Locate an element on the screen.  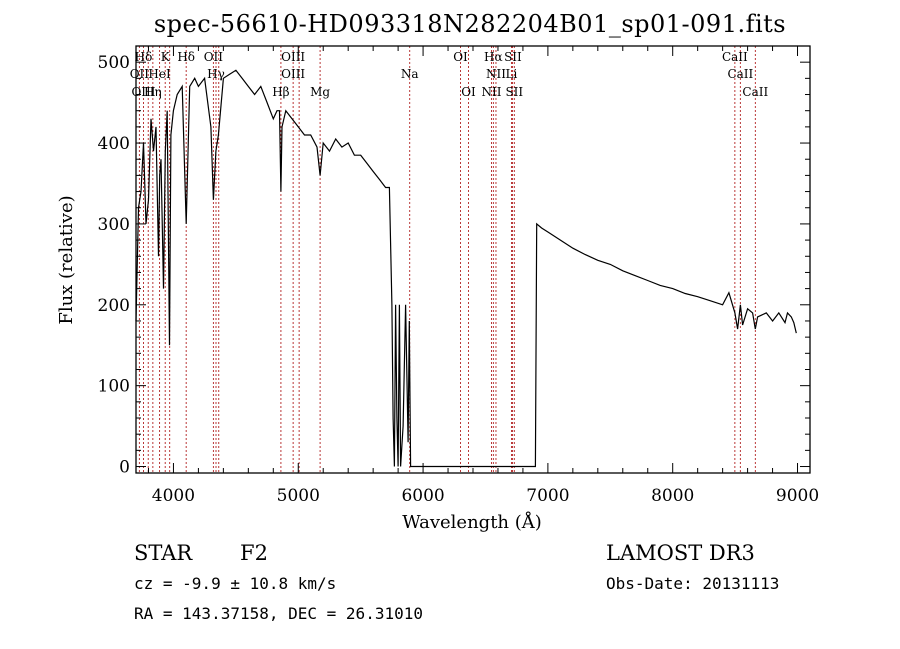
line-label-14: NII is located at coordinates (496, 74).